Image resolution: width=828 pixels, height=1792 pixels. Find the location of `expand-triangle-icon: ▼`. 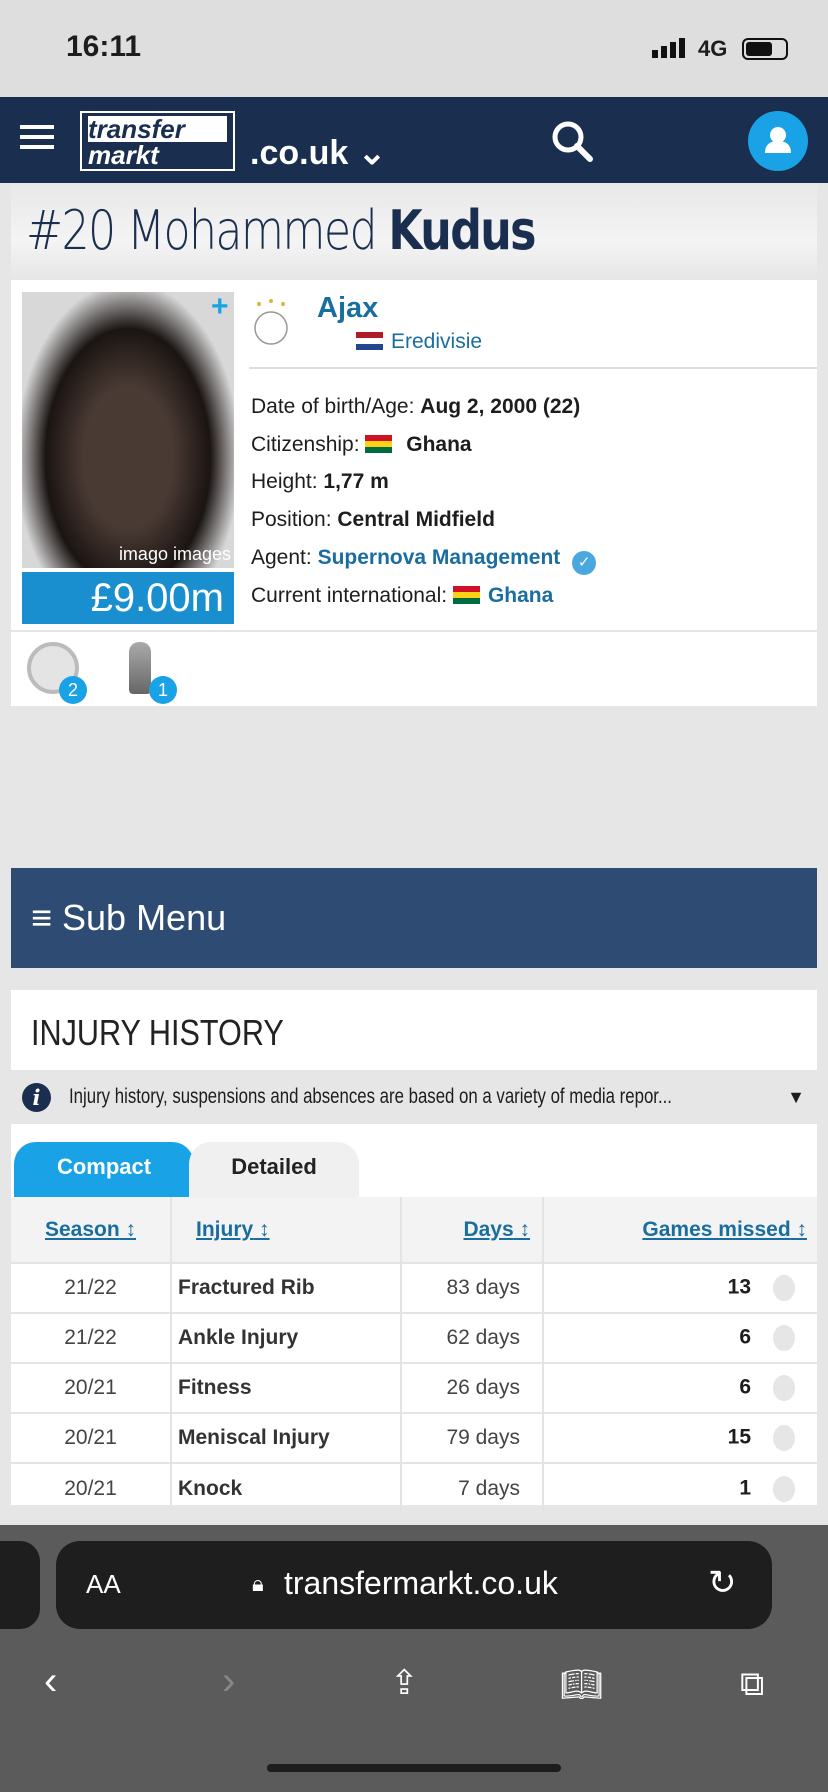

expand-triangle-icon: ▼ is located at coordinates (796, 1097).